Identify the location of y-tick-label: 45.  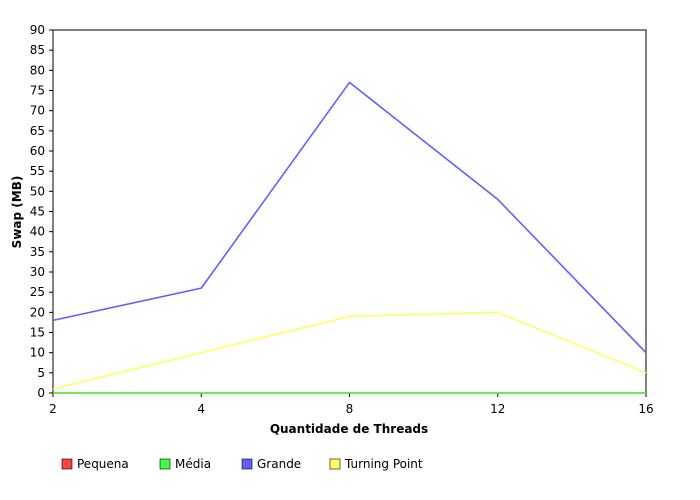
(37, 212).